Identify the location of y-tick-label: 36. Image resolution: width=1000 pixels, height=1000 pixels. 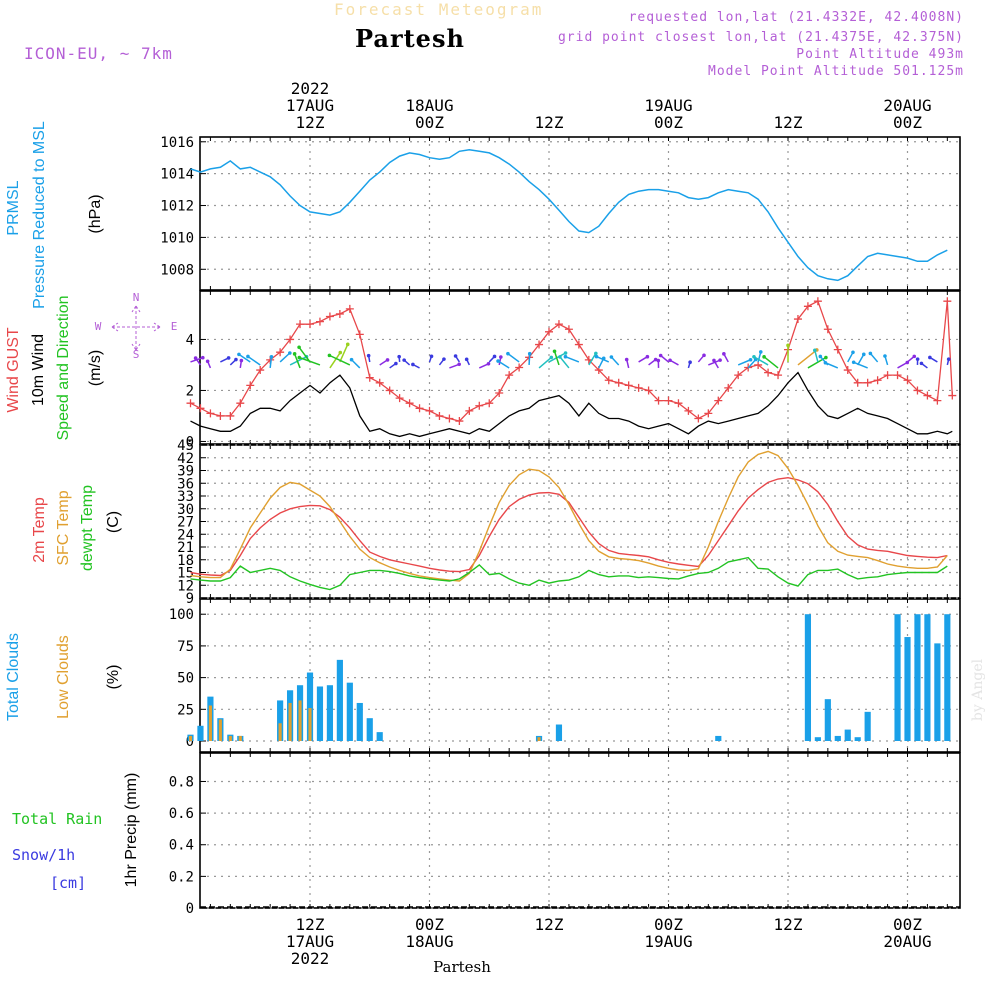
(185, 484).